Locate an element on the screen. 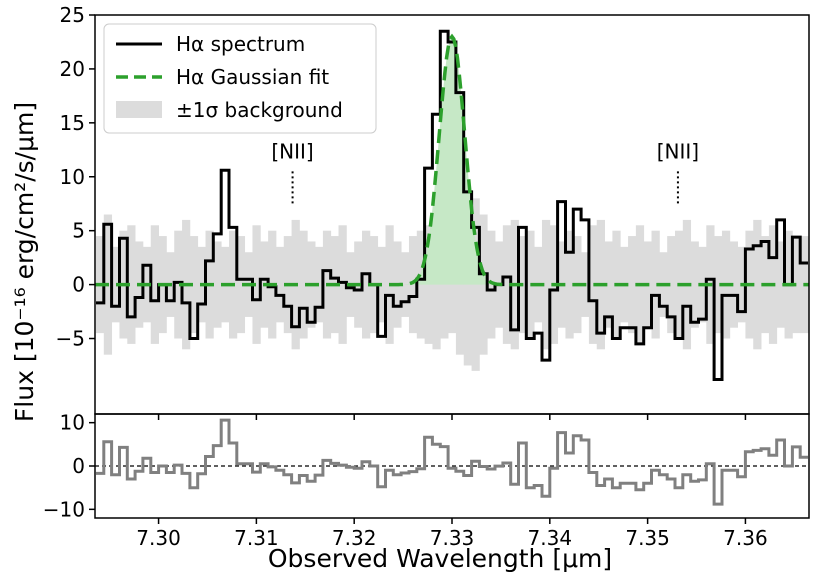 Image resolution: width=814 pixels, height=579 pixels. main-y-ticks: −5 0 5 10 15 20 25 is located at coordinates (75, 177).